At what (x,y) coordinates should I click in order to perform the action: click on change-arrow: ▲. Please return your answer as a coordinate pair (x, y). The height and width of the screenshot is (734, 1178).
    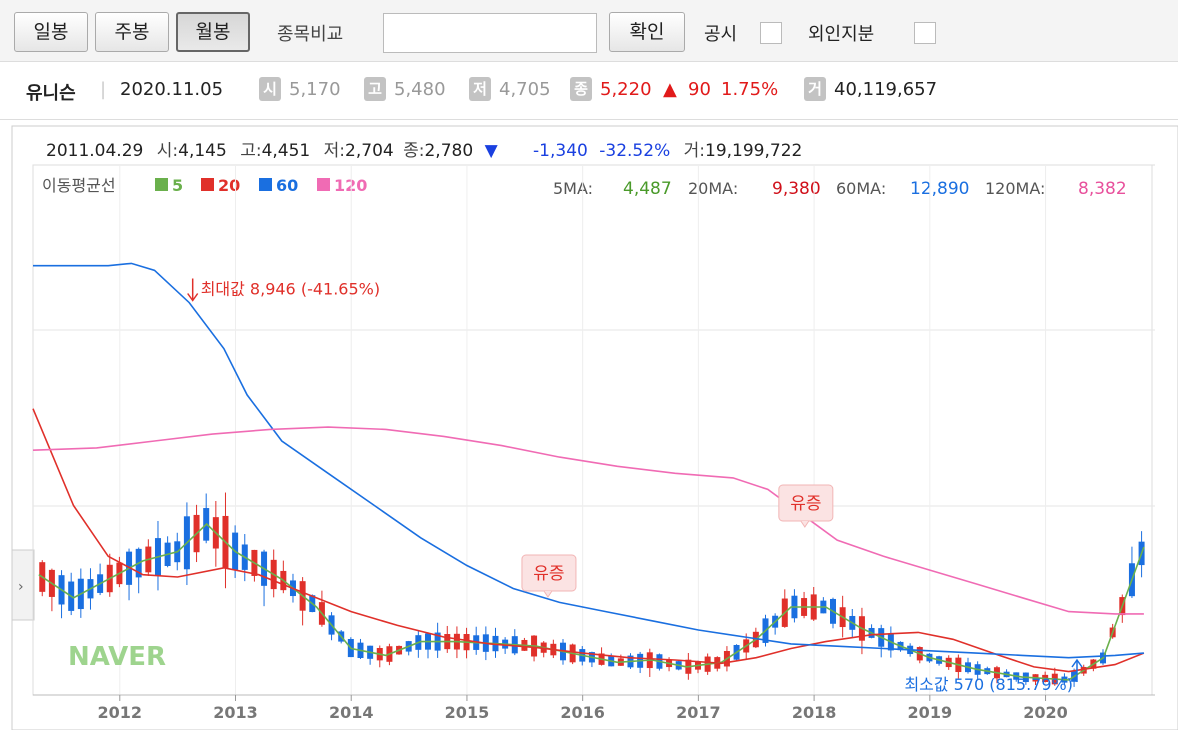
    Looking at the image, I should click on (670, 89).